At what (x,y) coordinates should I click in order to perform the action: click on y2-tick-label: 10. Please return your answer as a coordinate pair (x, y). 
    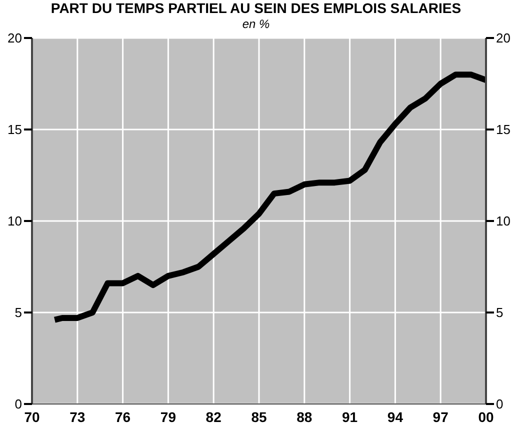
    Looking at the image, I should click on (503, 221).